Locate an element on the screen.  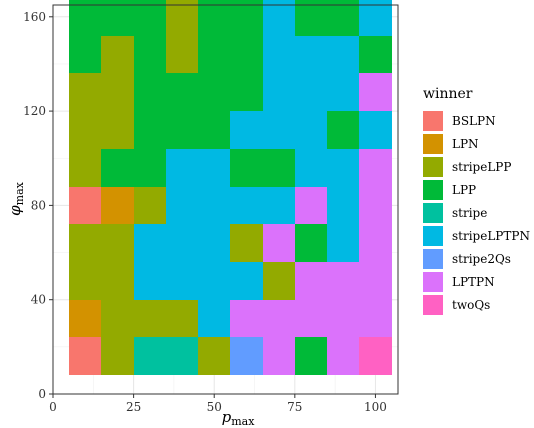
x-tick-label: 50 is located at coordinates (214, 407).